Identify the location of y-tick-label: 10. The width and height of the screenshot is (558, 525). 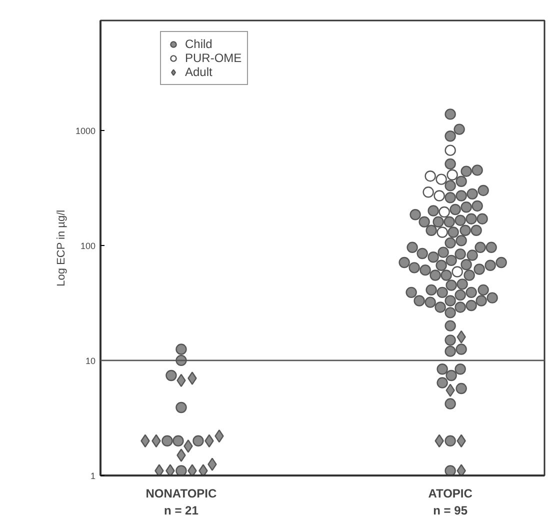
(90, 361).